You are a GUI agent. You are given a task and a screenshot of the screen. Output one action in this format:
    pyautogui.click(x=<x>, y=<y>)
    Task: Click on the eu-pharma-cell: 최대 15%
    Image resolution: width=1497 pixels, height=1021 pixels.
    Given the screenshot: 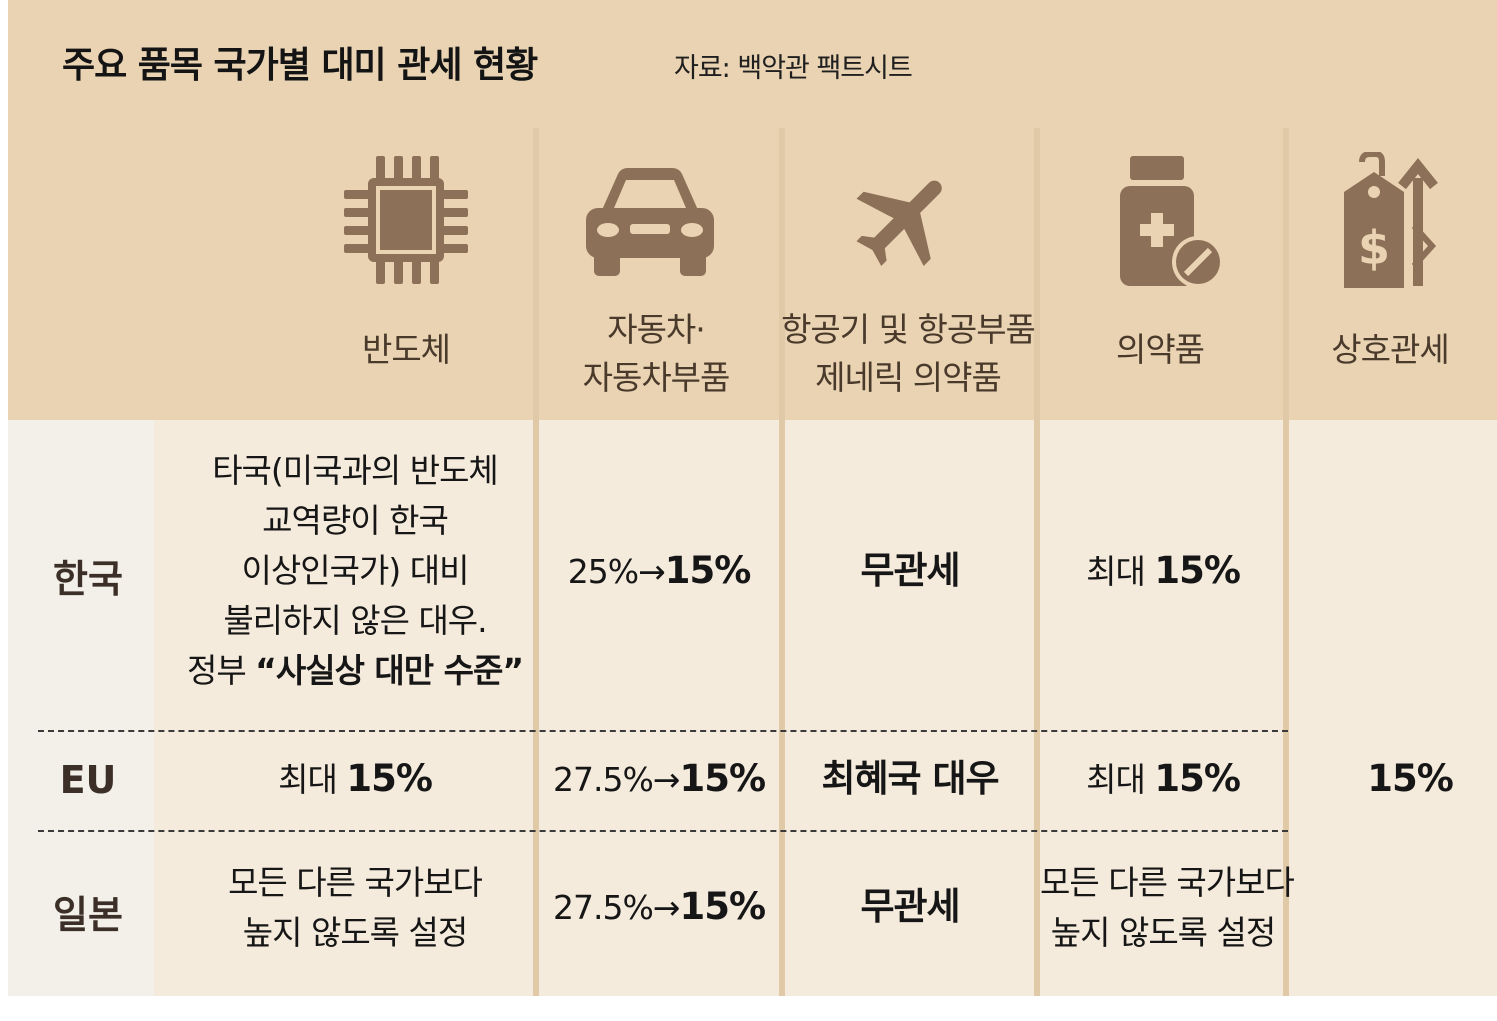 What is the action you would take?
    pyautogui.click(x=1163, y=779)
    